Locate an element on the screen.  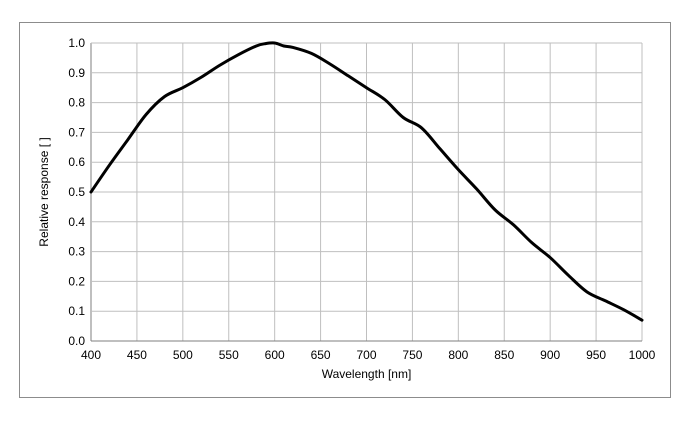
y-tick-label: 0.1 is located at coordinates (76, 311).